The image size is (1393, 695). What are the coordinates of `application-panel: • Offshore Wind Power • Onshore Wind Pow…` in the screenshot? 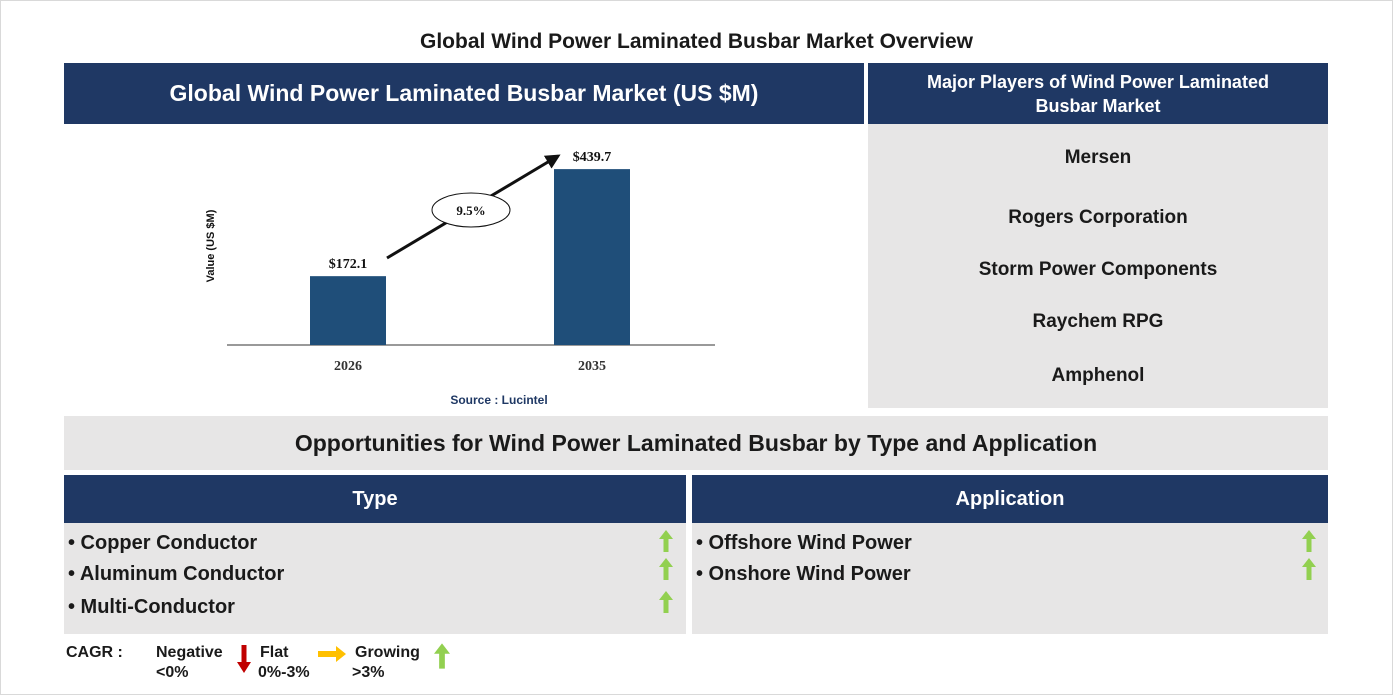 It's located at (1010, 578).